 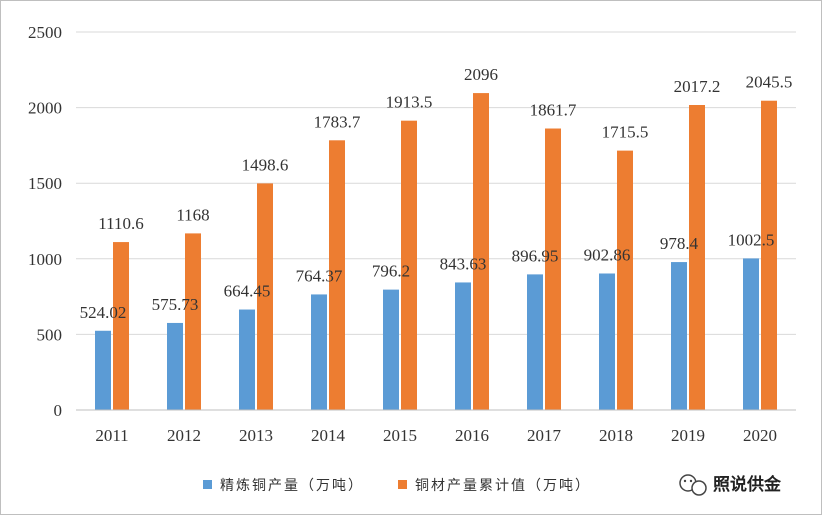 I want to click on data-label: 896.95, so click(x=535, y=255).